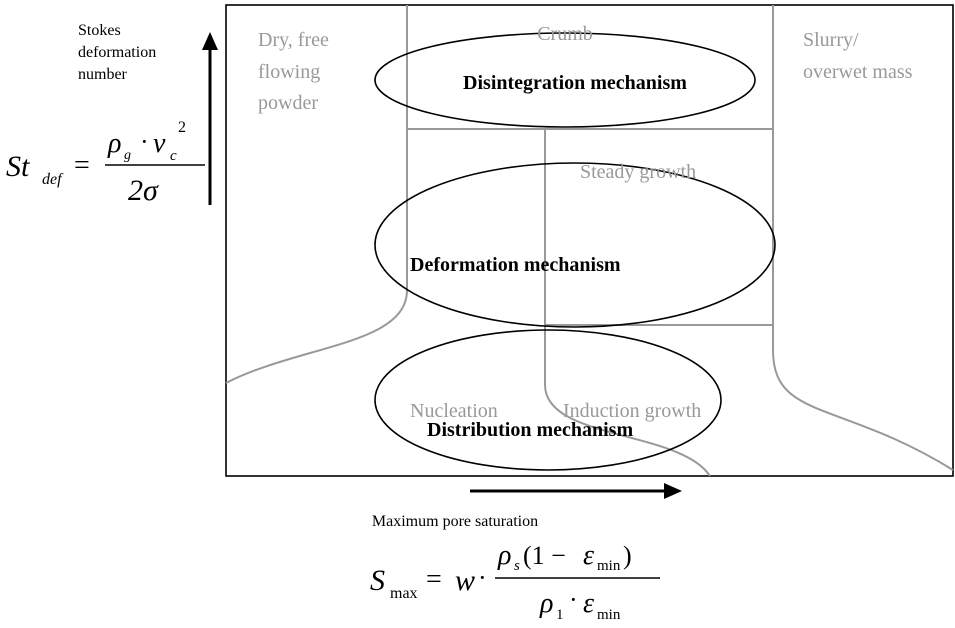 This screenshot has width=955, height=628. I want to click on formula-part: g, so click(127, 155).